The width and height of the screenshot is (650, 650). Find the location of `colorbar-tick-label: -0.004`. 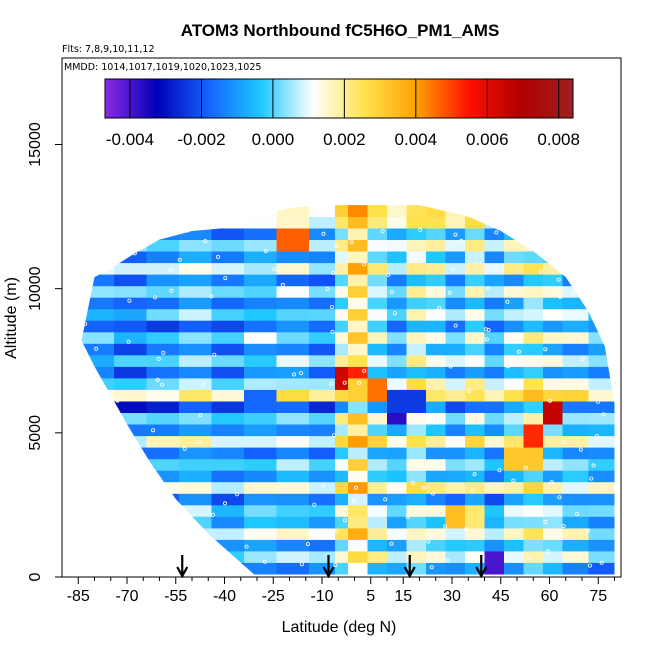

colorbar-tick-label: -0.004 is located at coordinates (130, 139).